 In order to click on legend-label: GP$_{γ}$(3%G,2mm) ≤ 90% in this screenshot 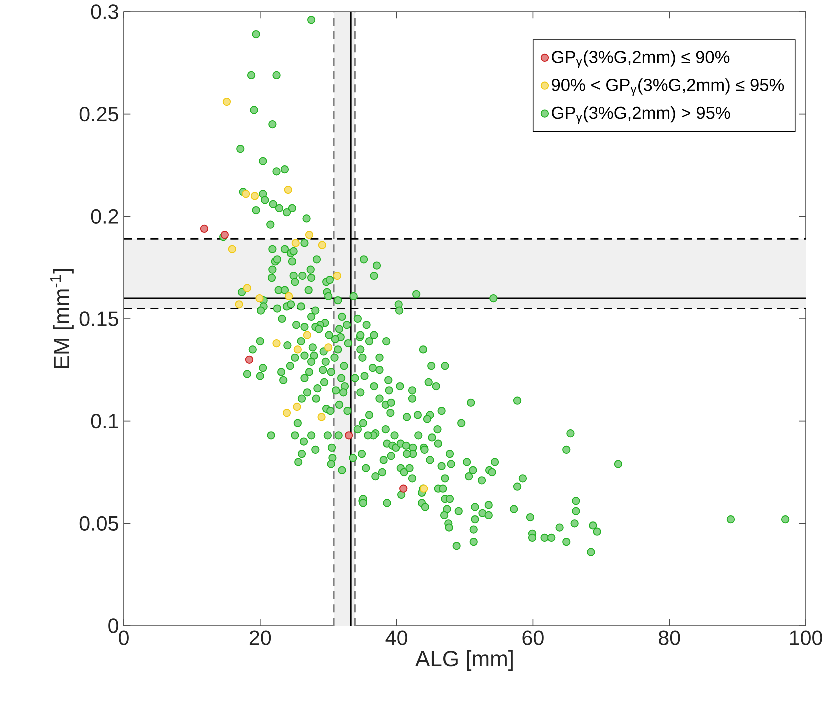, I will do `click(641, 59)`.